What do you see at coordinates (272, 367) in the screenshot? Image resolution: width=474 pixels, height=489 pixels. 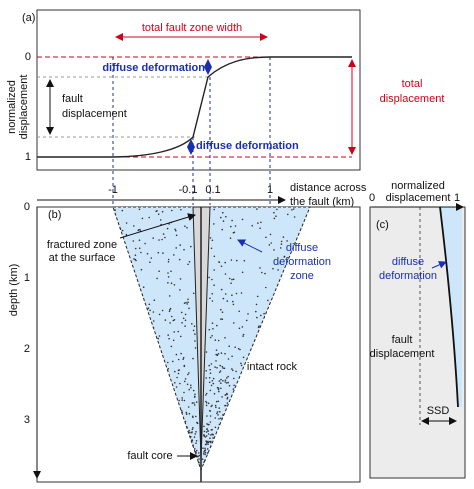 I see `annotation: intact rock` at bounding box center [272, 367].